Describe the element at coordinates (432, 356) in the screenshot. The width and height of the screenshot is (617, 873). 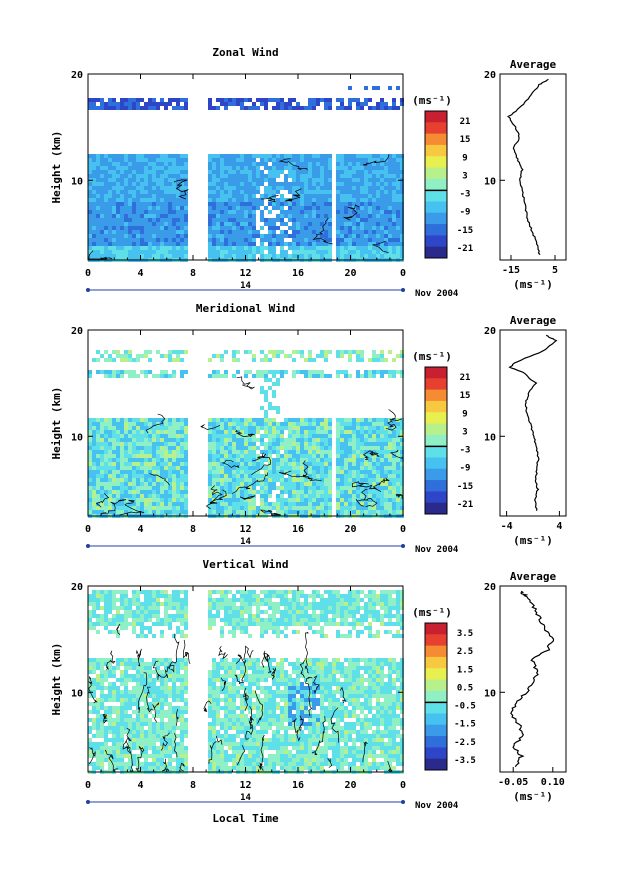
I see `colorbar-unit: (ms⁻¹)` at that location.